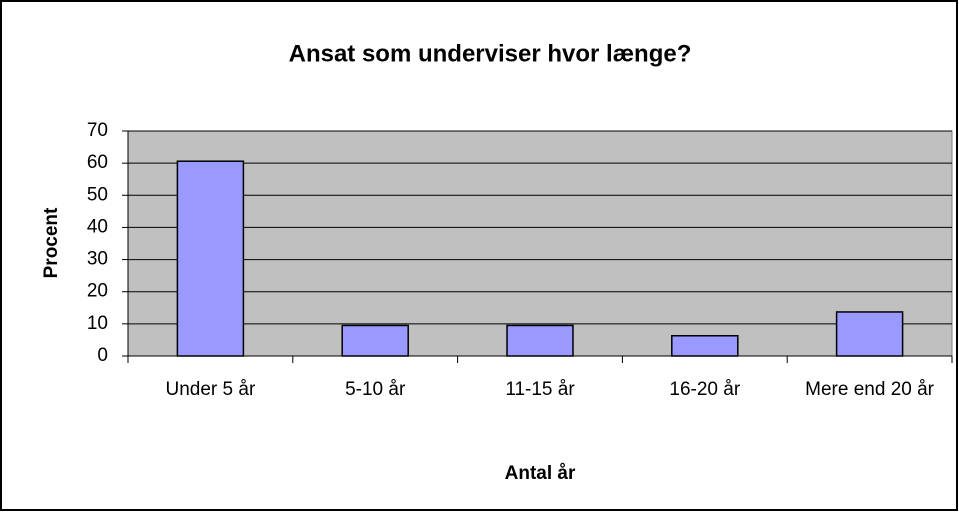 The image size is (959, 512). What do you see at coordinates (97, 130) in the screenshot?
I see `y-tick-label: 70` at bounding box center [97, 130].